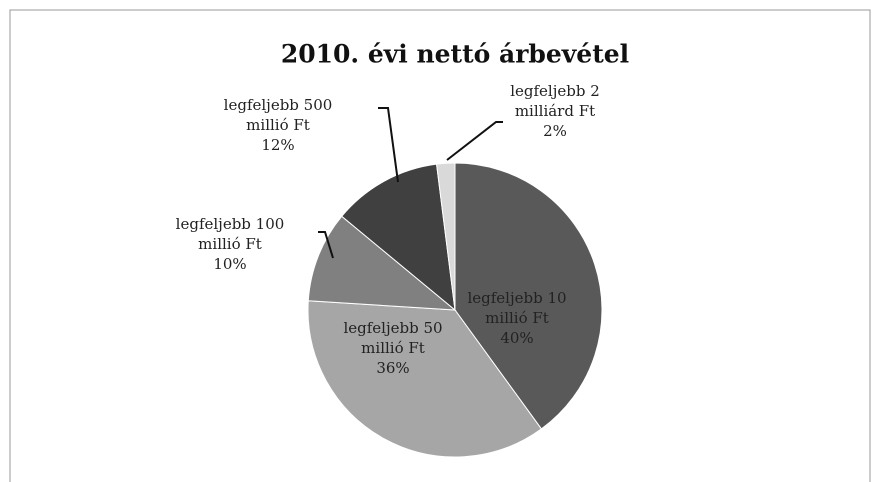 This screenshot has height=482, width=880. Describe the element at coordinates (517, 338) in the screenshot. I see `value-label: 40%` at that location.